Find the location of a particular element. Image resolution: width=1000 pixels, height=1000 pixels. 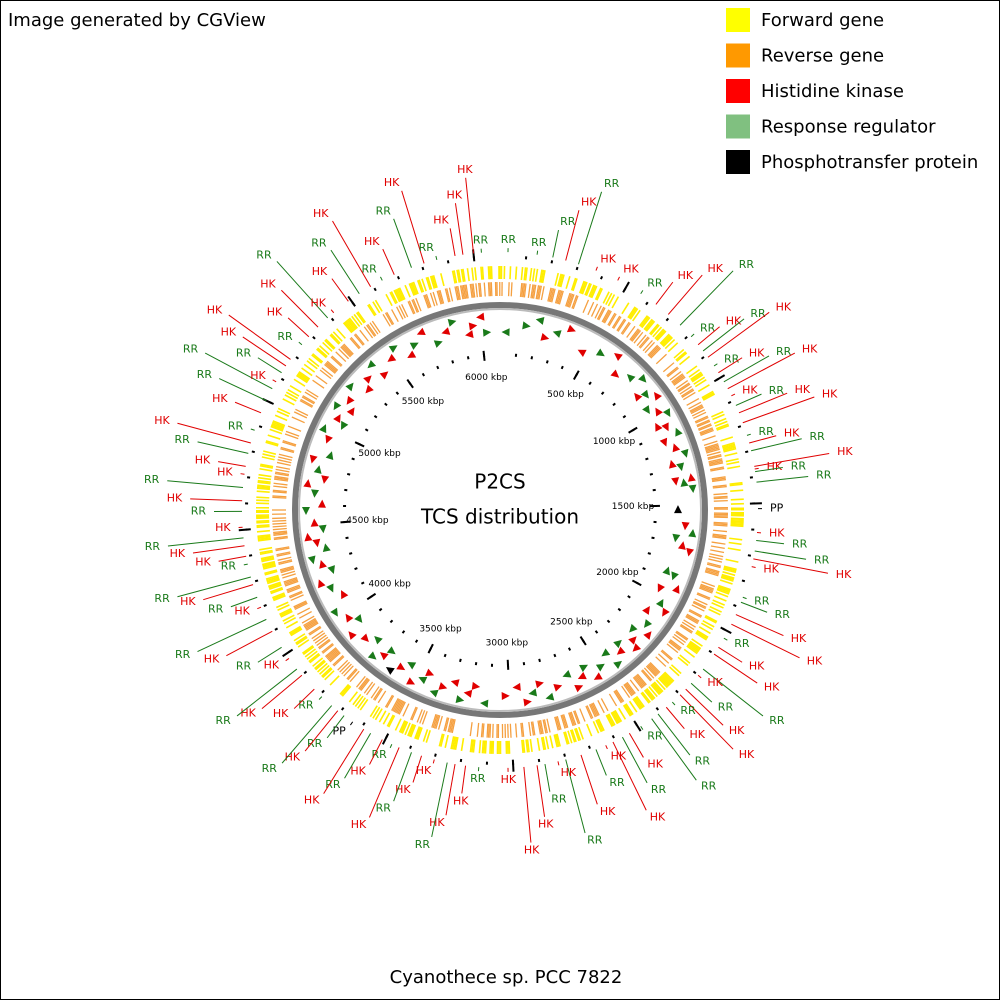

center-subtitle: TCS distribution is located at coordinates (499, 517).